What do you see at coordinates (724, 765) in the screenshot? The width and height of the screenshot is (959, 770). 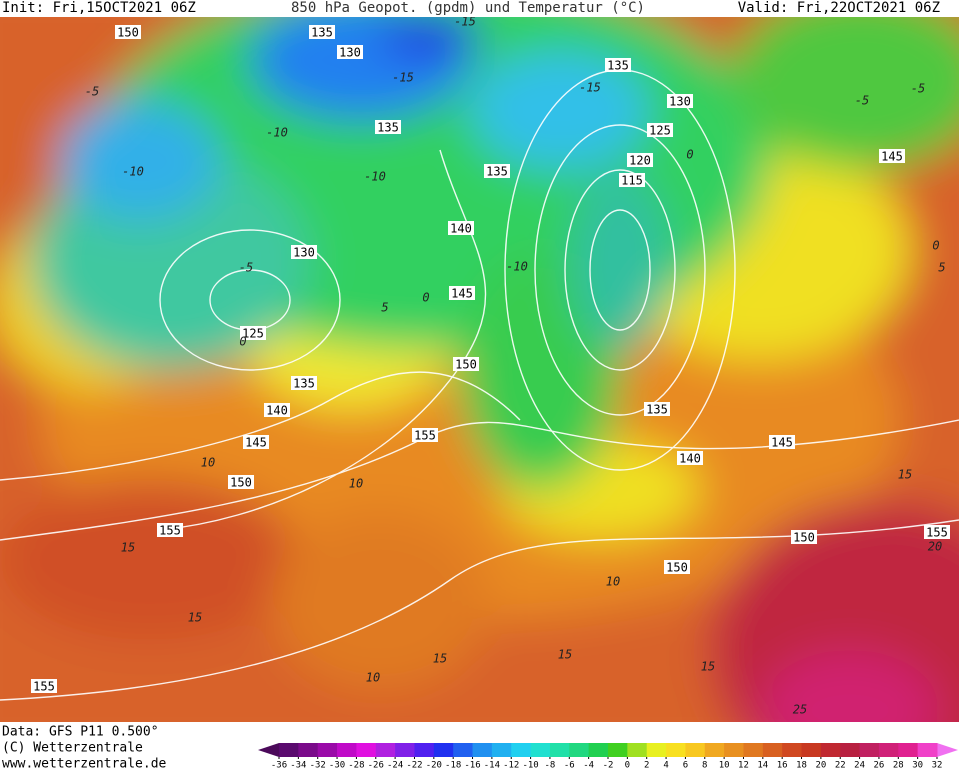 I see `colorbar-tick-label: 10` at bounding box center [724, 765].